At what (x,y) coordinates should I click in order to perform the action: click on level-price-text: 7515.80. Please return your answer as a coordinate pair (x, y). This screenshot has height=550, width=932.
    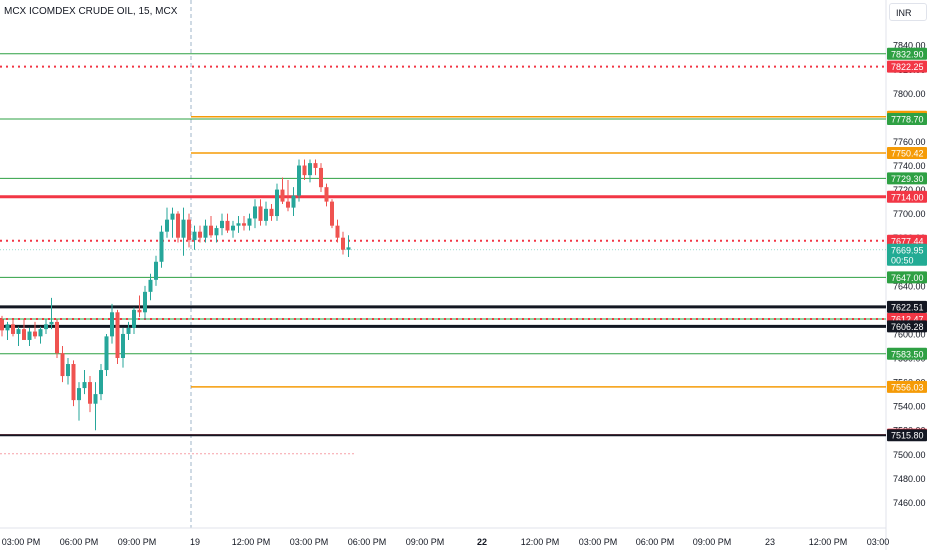
    Looking at the image, I should click on (907, 436).